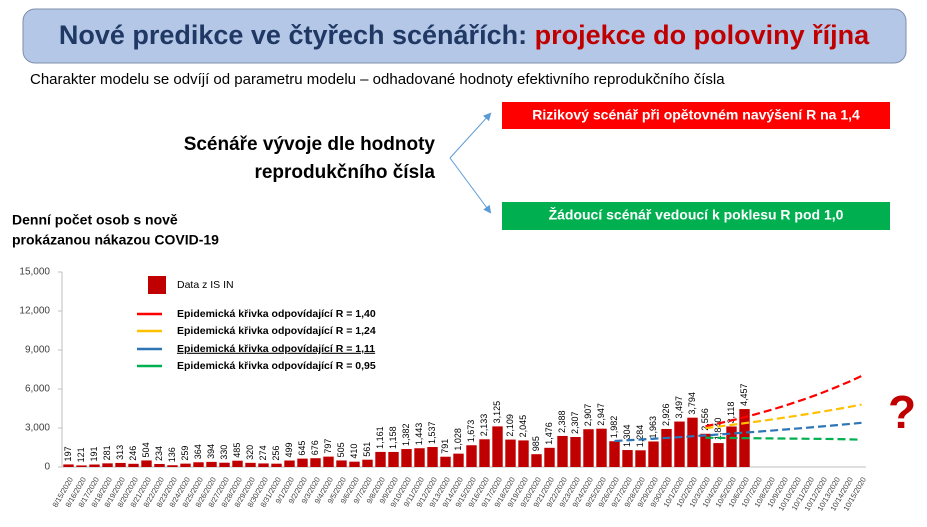  Describe the element at coordinates (344, 172) in the screenshot. I see `scenario-label: reprodukčního čísla` at that location.